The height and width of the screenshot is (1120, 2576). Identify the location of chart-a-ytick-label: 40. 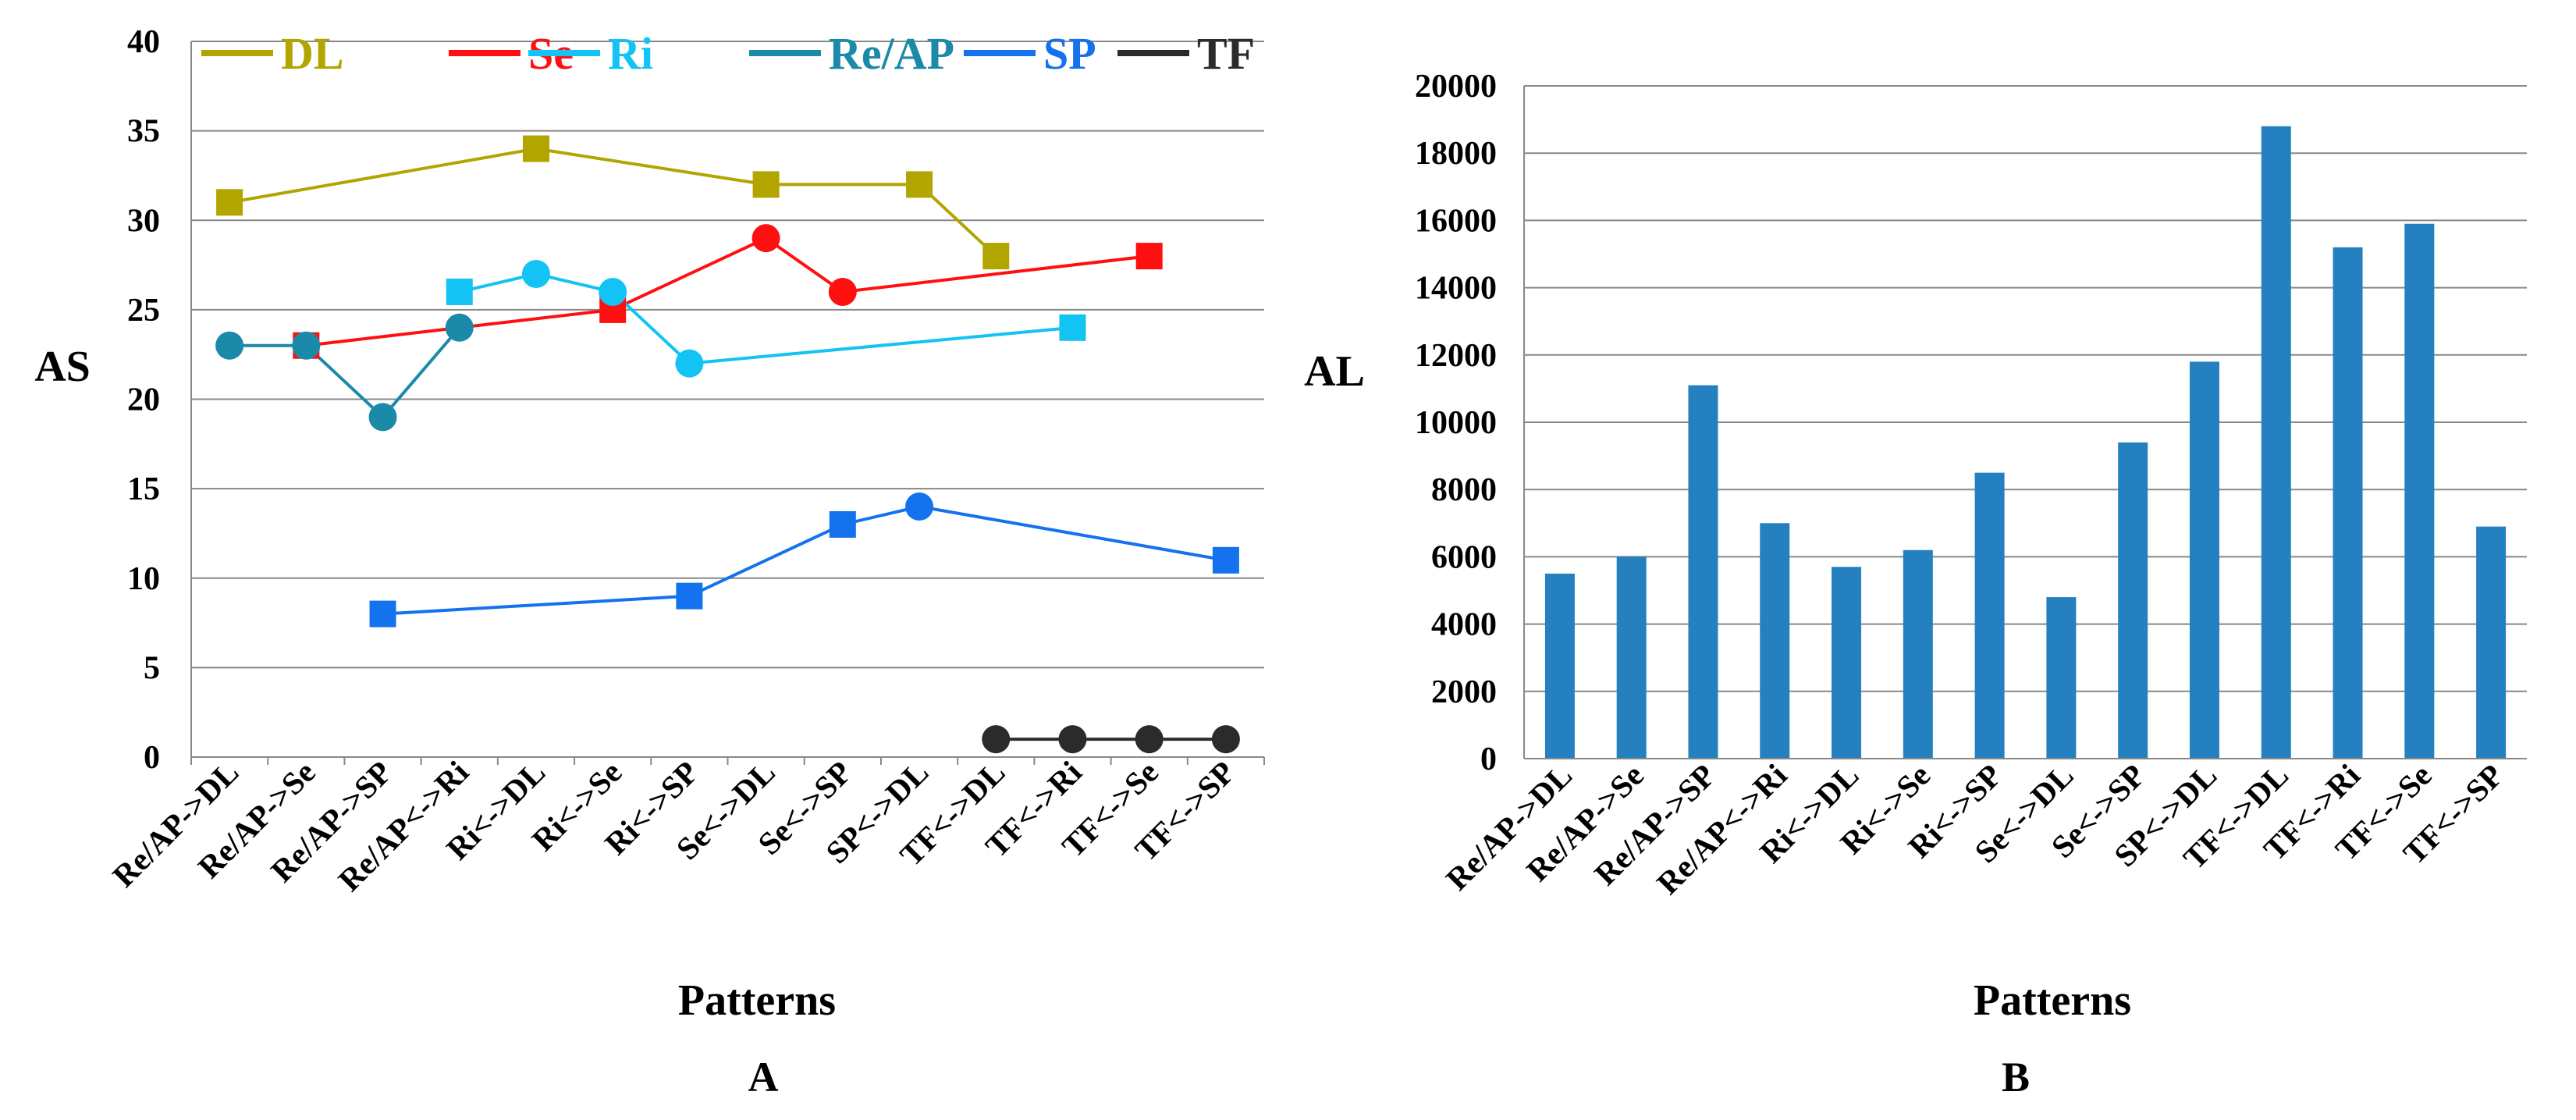
(143, 42).